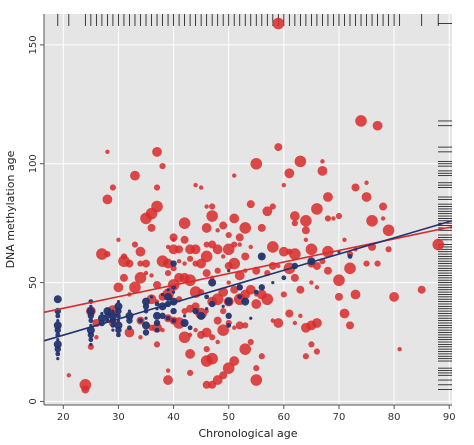 The image size is (474, 445). What do you see at coordinates (449, 417) in the screenshot?
I see `x-tick-label: 90` at bounding box center [449, 417].